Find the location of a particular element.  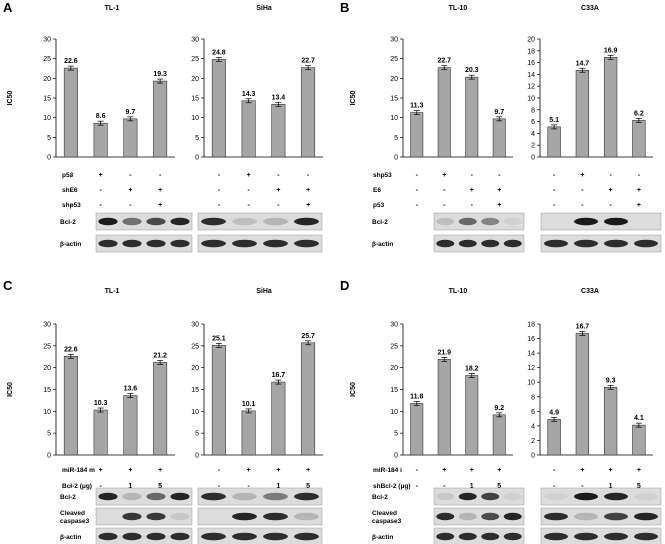

data-label: 22.6 is located at coordinates (71, 349).